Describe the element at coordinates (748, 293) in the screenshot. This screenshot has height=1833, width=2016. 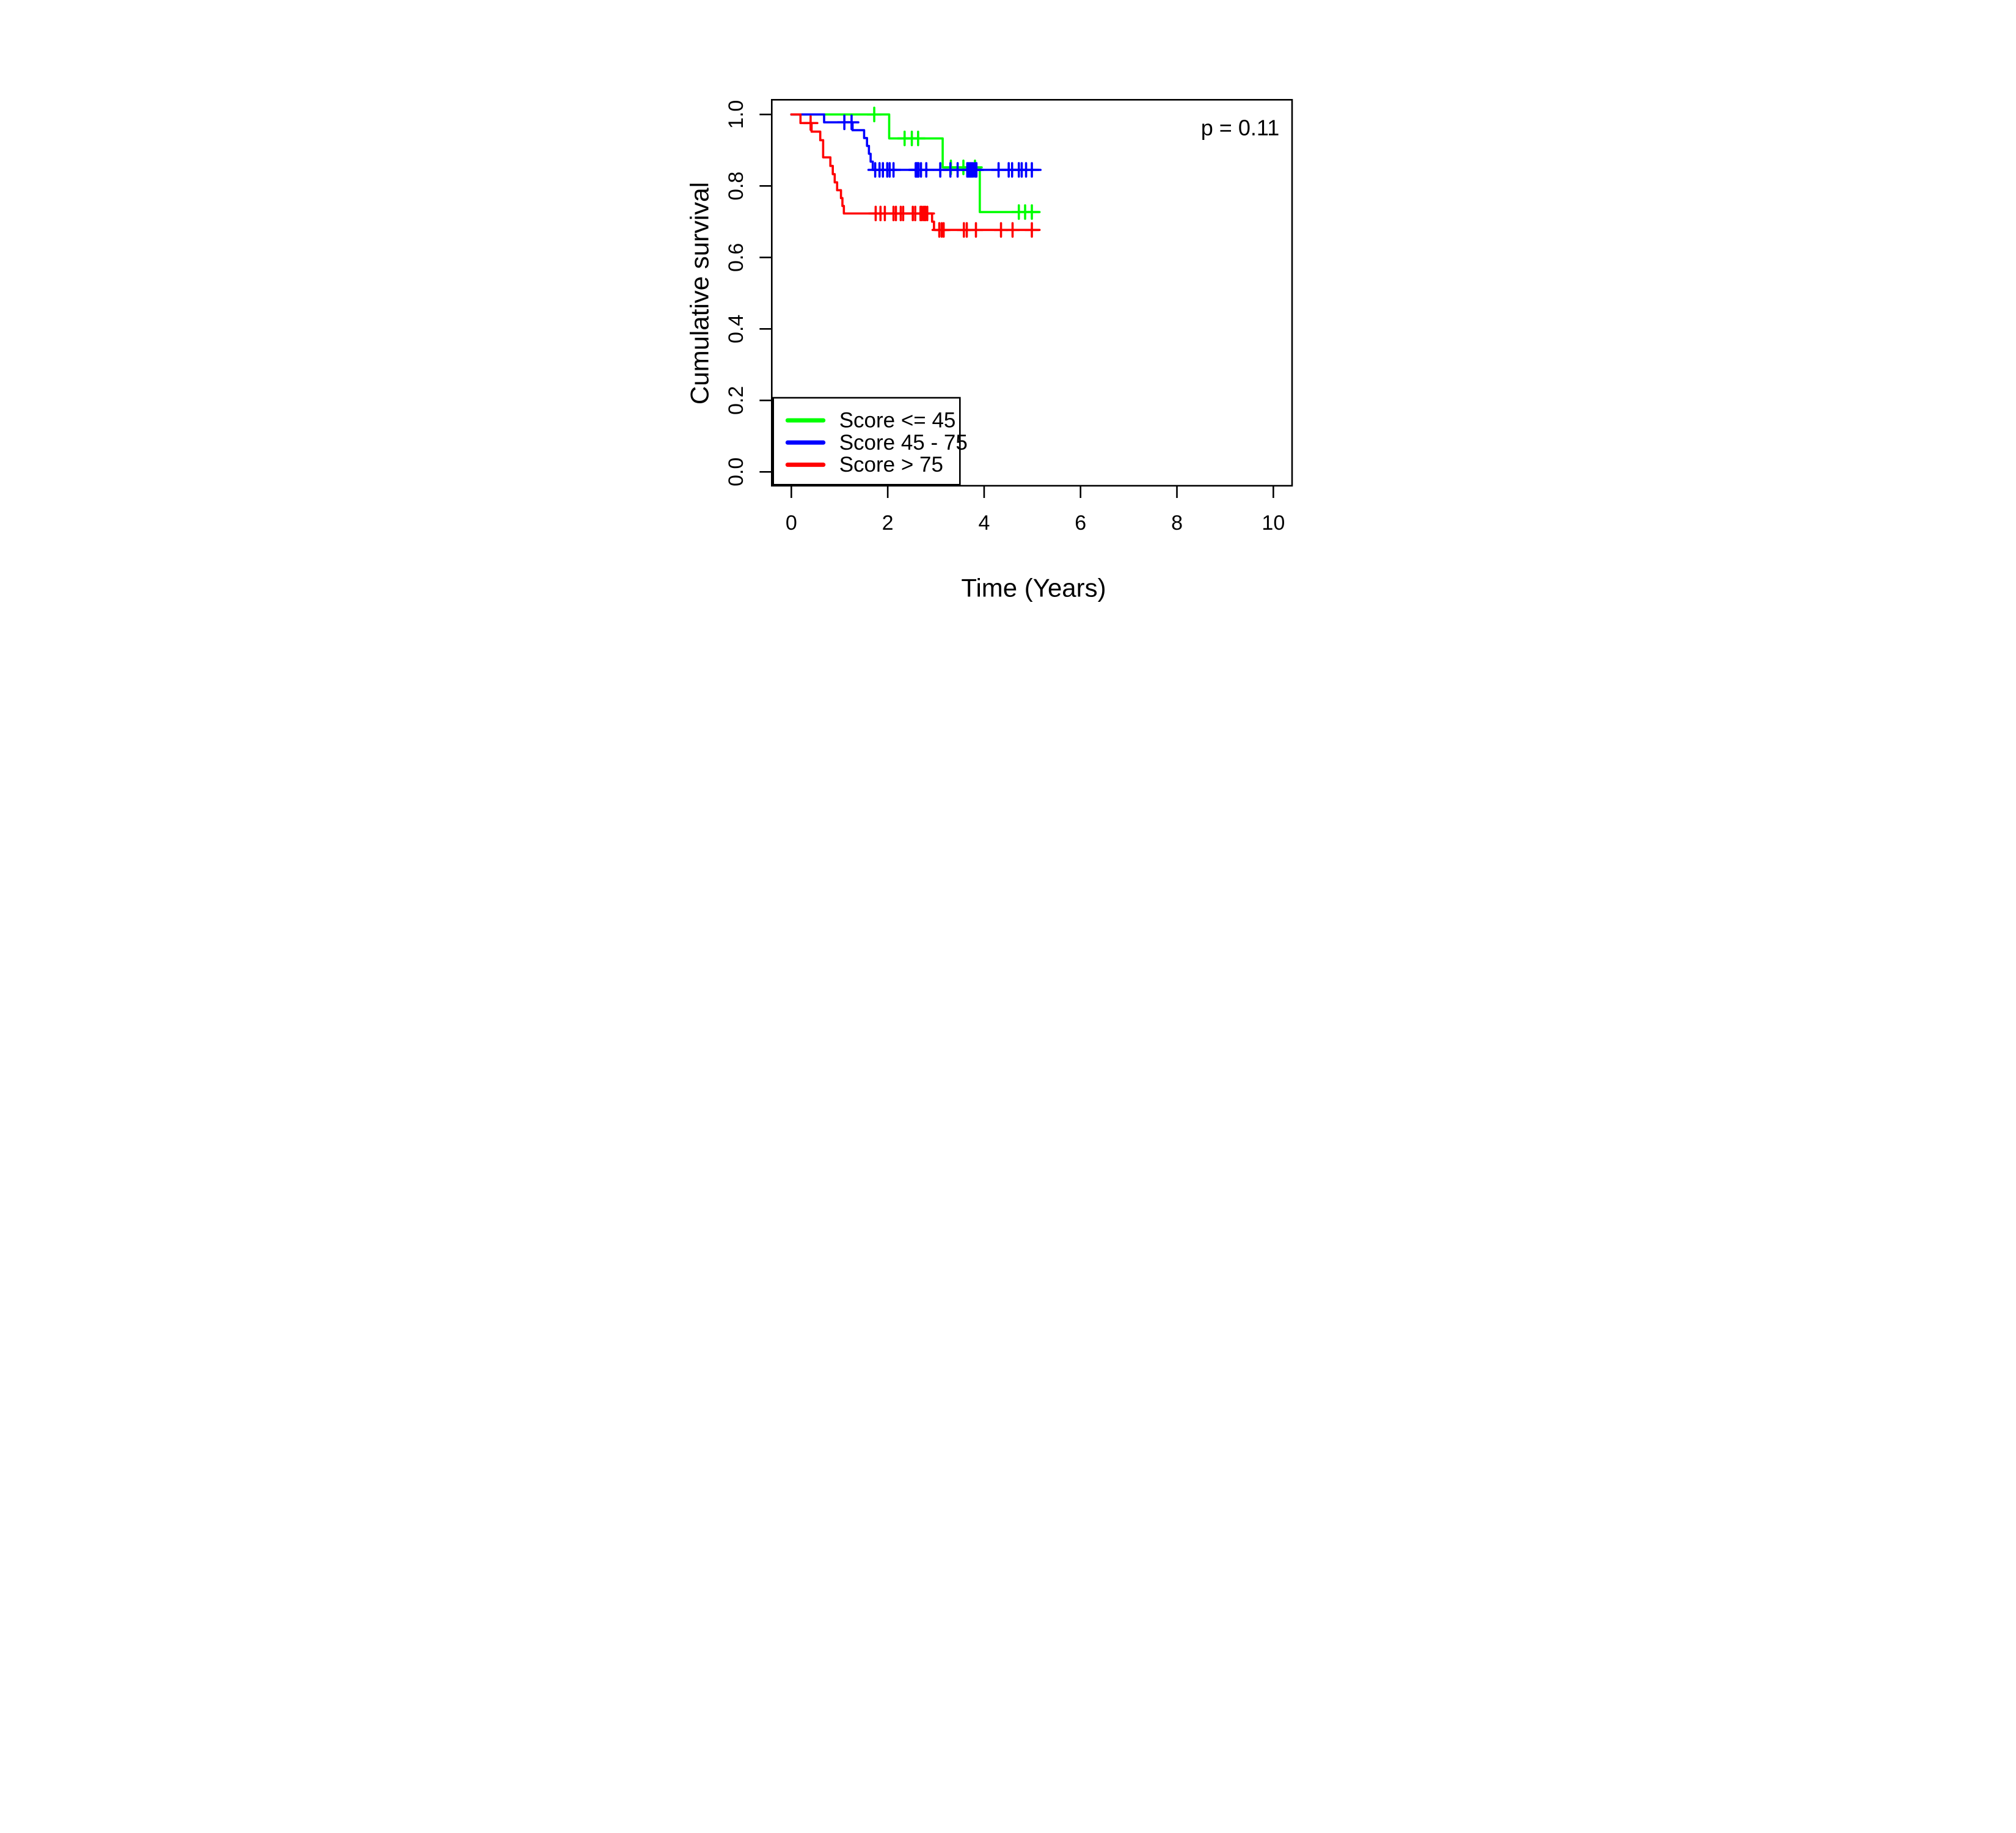
I see `y-axis-ticks: 0.0 0.2 0.4 0.6 0.8 1.0` at that location.